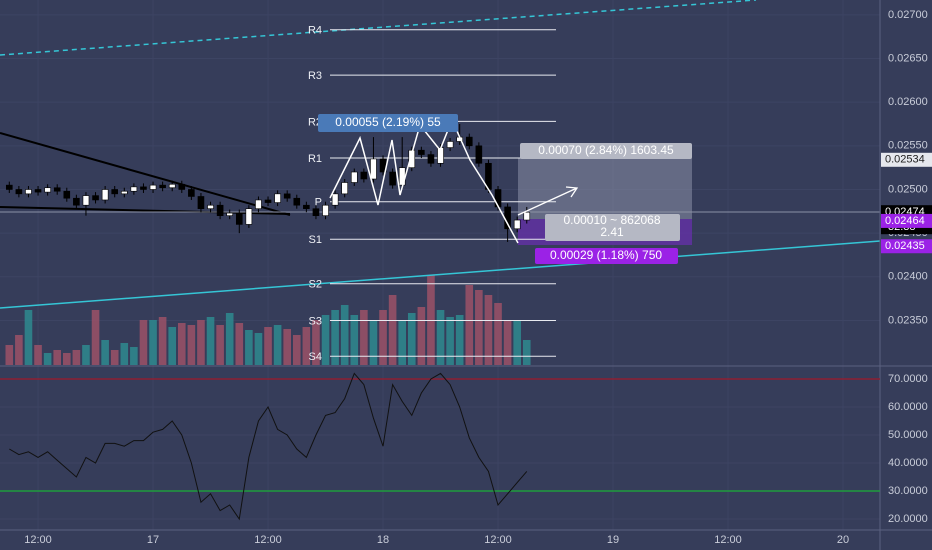 This screenshot has height=550, width=932. I want to click on pivot-label: R4, so click(315, 31).